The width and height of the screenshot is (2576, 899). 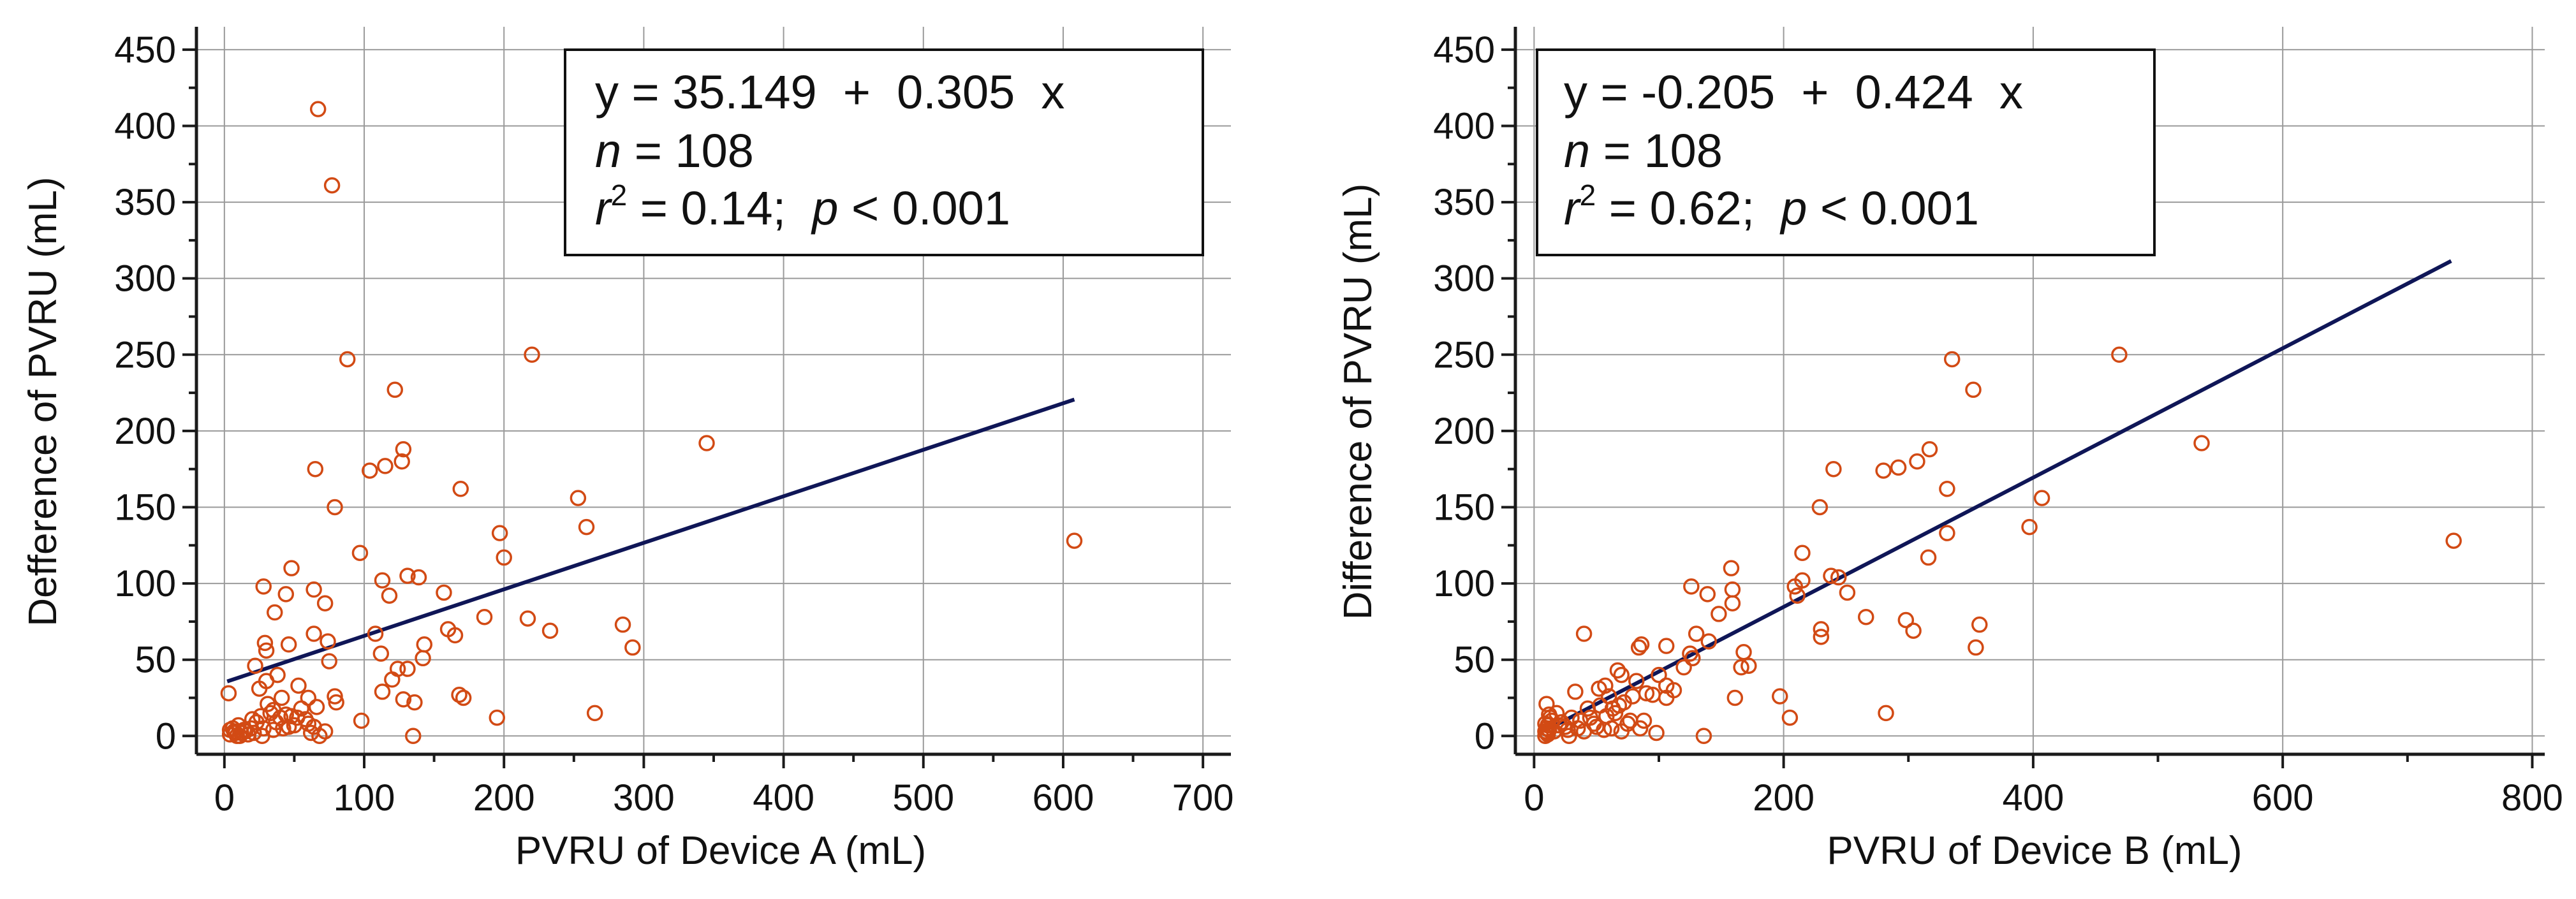 What do you see at coordinates (1063, 798) in the screenshot?
I see `x-tick-label: 600` at bounding box center [1063, 798].